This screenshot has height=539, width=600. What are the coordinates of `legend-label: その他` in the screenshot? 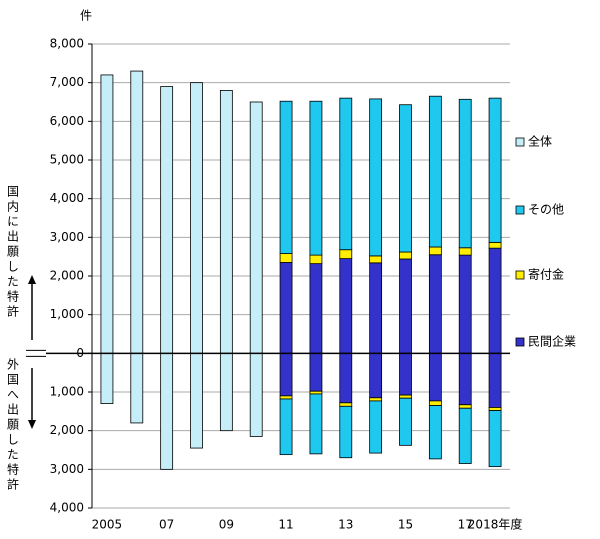 It's located at (546, 210).